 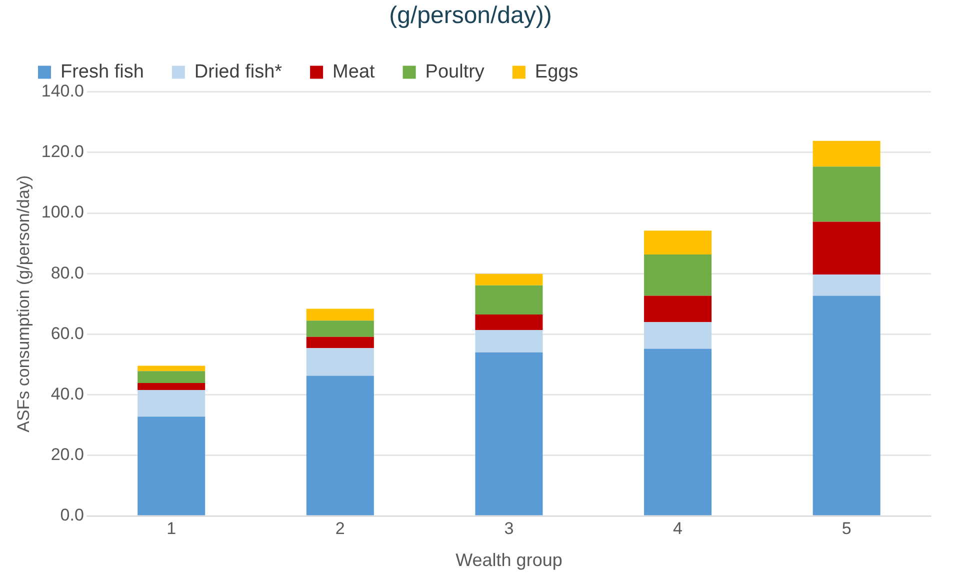 I want to click on legend-label: Meat, so click(x=354, y=72).